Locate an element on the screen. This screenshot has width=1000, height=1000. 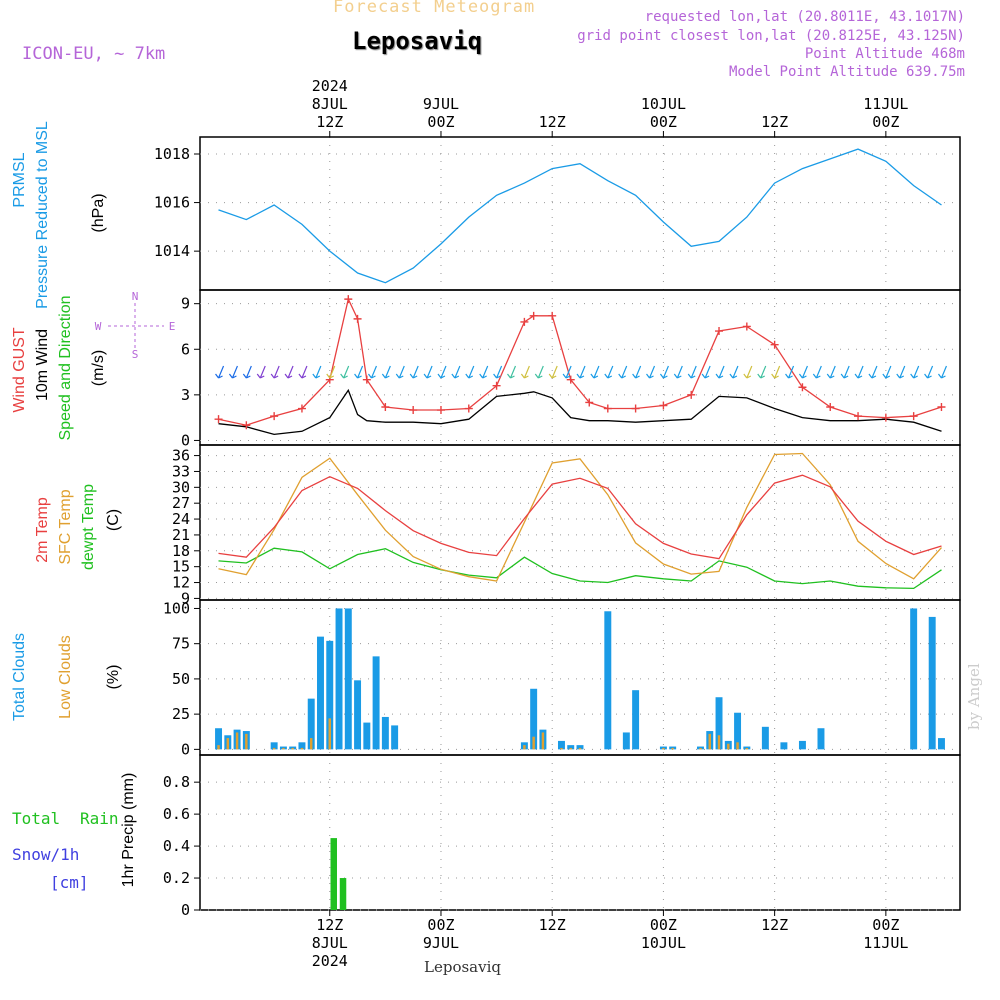
x-tick-label-bottom: 9JUL is located at coordinates (441, 943).